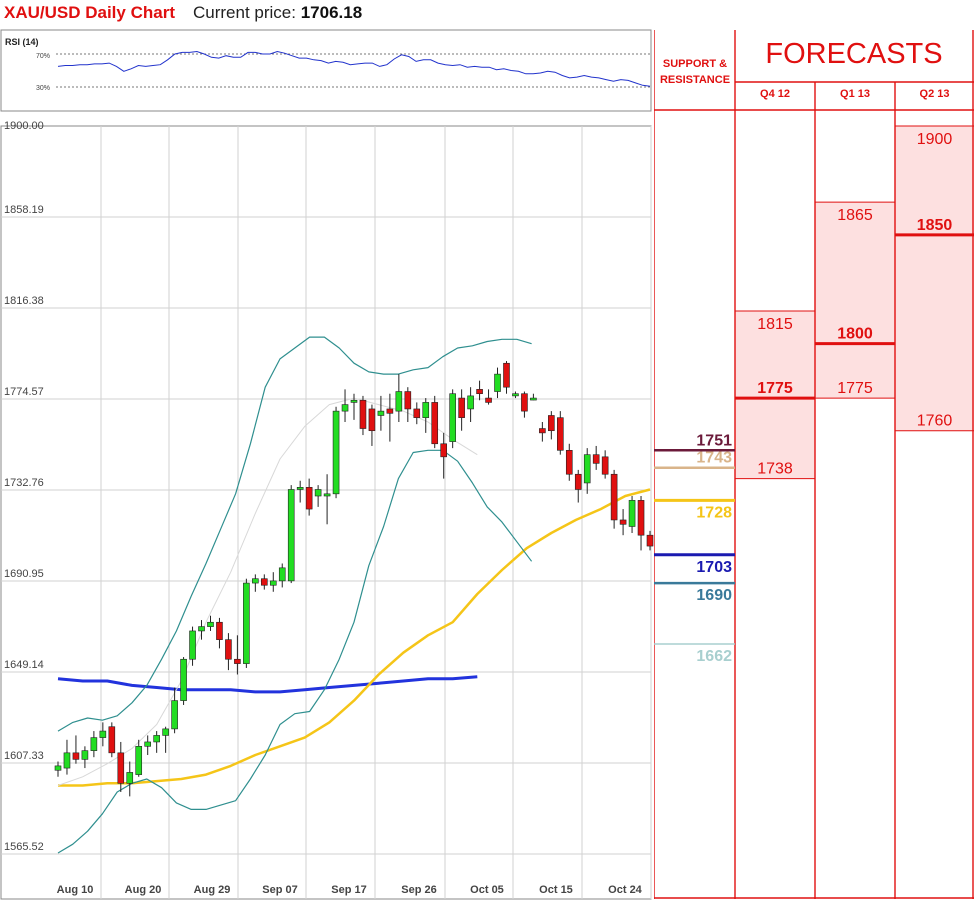 This screenshot has height=900, width=975. Describe the element at coordinates (714, 595) in the screenshot. I see `sr-level-value: 1690` at that location.